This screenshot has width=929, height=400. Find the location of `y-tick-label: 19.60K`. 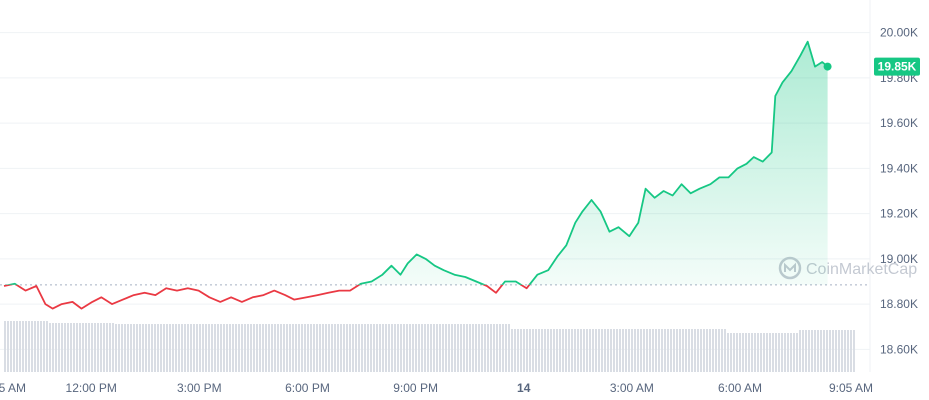

y-tick-label: 19.60K is located at coordinates (899, 123).